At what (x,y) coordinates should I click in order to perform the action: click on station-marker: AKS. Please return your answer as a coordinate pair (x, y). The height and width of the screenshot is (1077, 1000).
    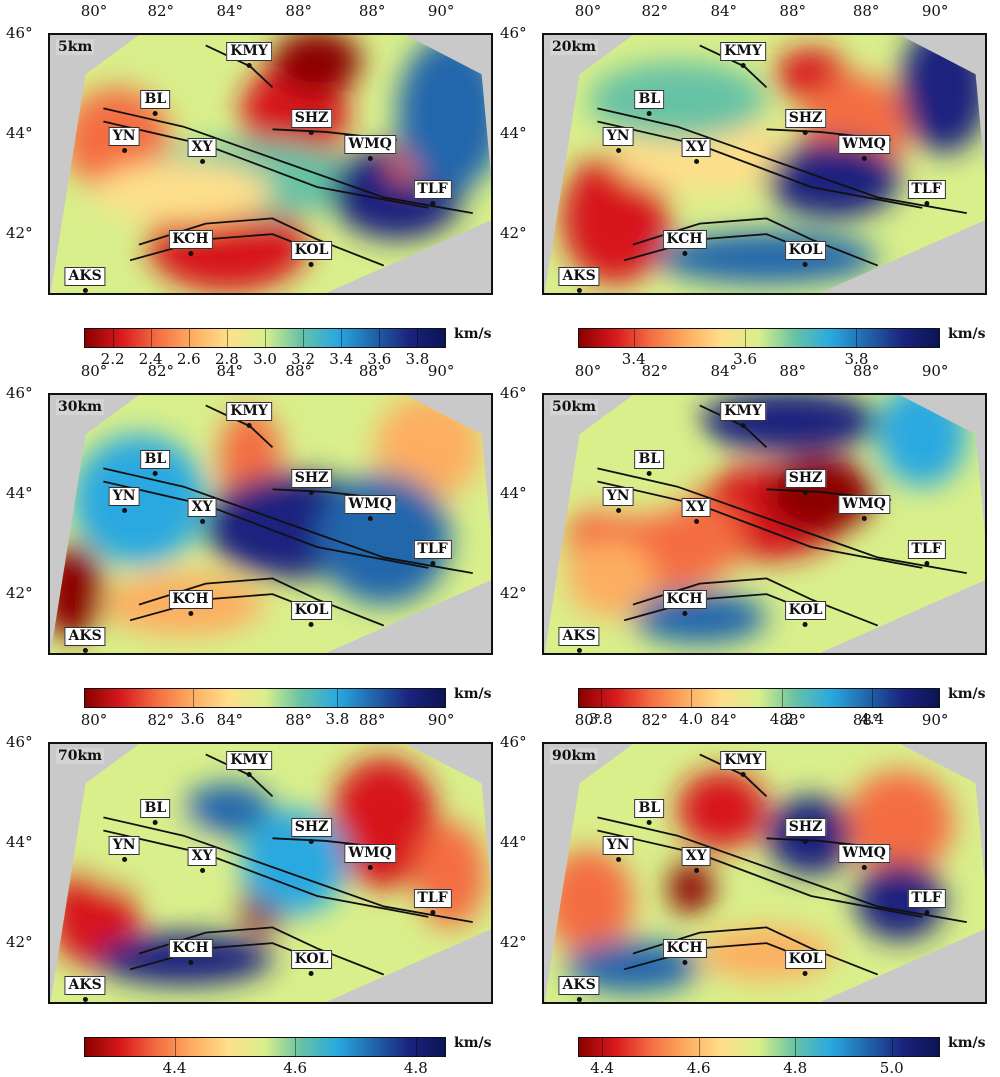
    Looking at the image, I should click on (579, 639).